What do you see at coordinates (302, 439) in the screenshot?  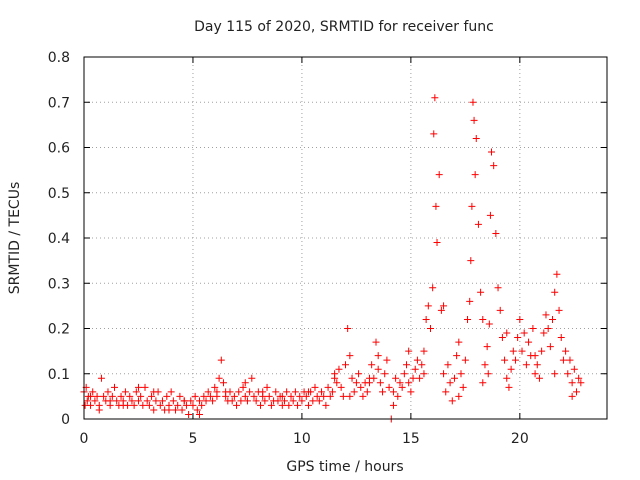 I see `x-tick-label: 10` at bounding box center [302, 439].